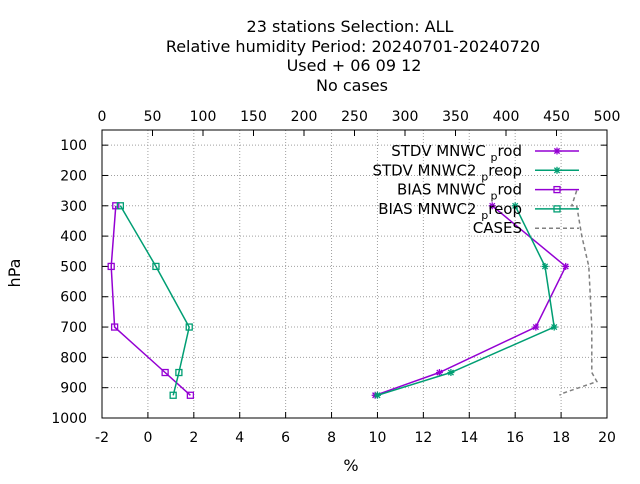 Image resolution: width=640 pixels, height=484 pixels. I want to click on y-tick-label: 900, so click(73, 389).